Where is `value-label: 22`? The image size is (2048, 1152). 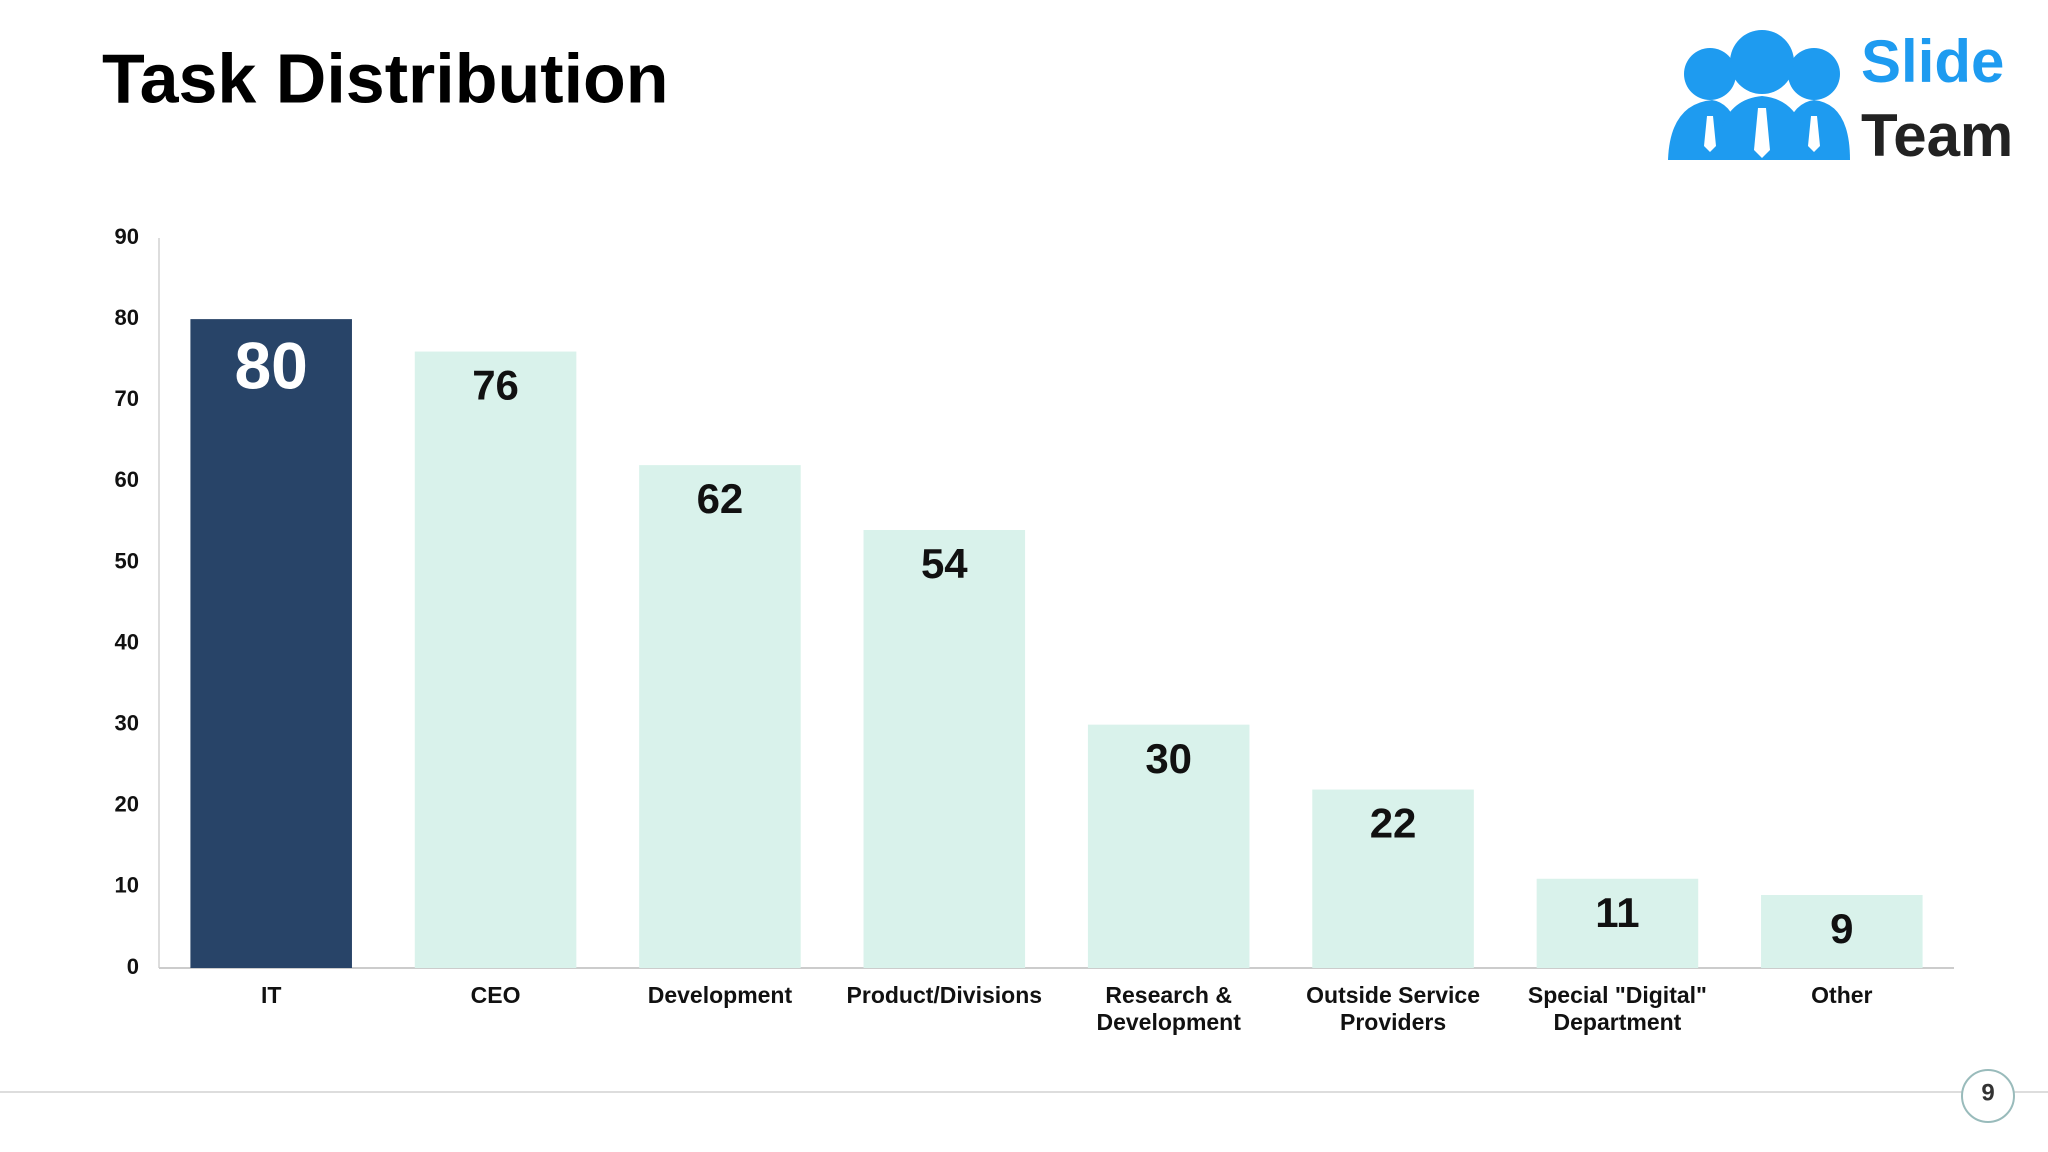
value-label: 22 is located at coordinates (1393, 823).